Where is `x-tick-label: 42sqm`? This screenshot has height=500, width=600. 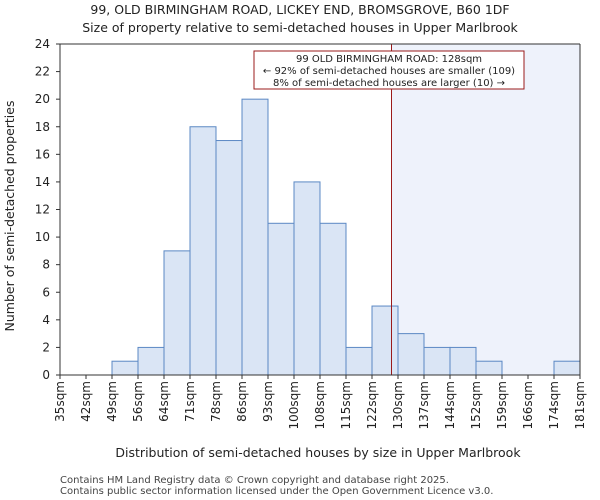
x-tick-label: 42sqm is located at coordinates (86, 401).